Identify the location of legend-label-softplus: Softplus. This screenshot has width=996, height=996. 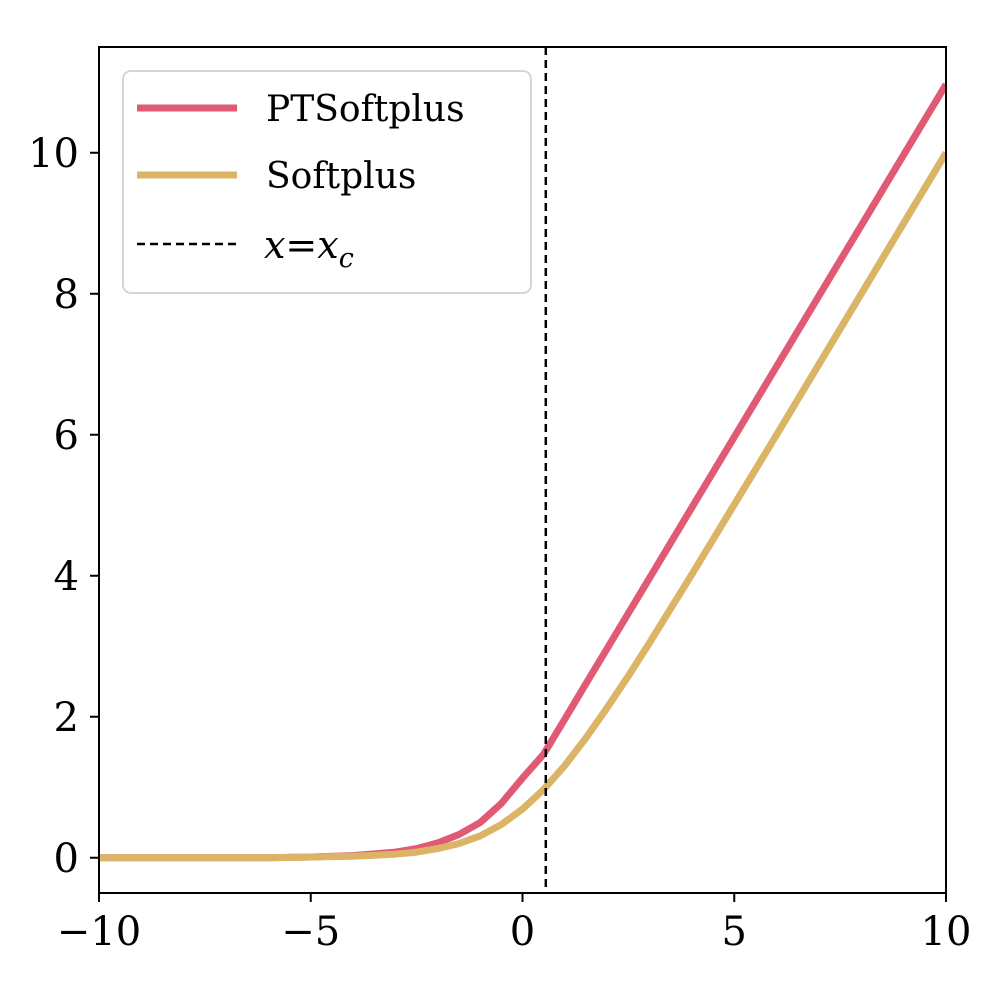
(341, 176).